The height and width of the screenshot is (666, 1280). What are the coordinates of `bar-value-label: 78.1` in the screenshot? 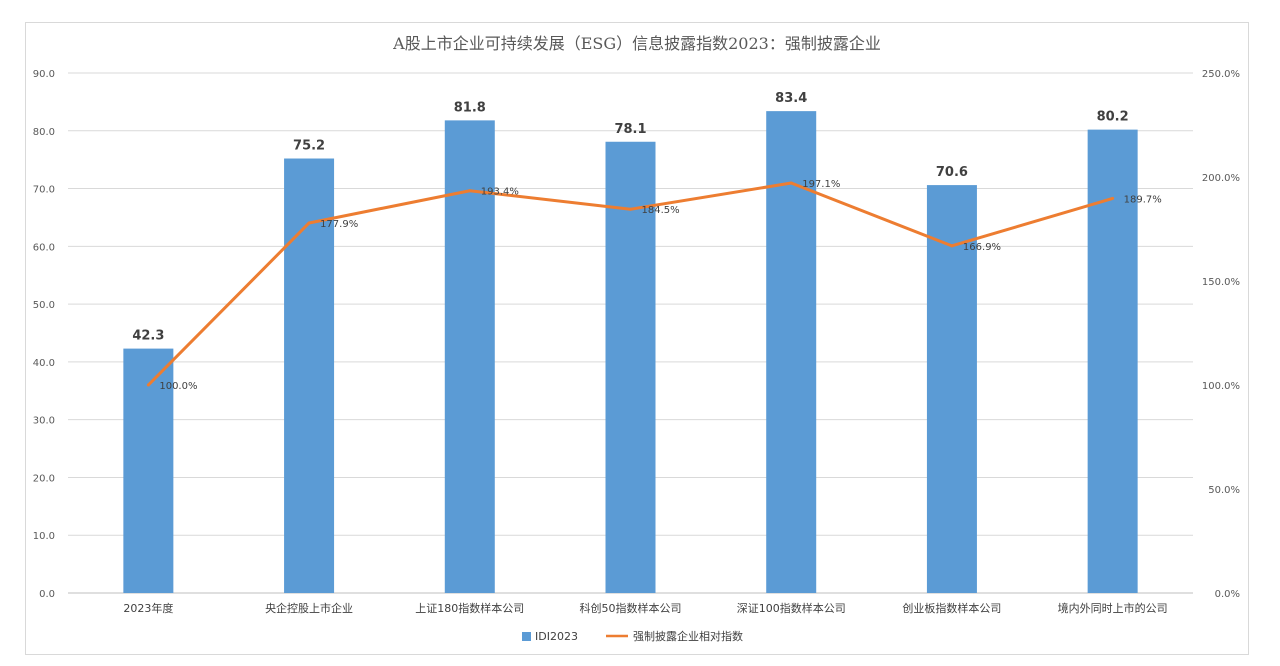 It's located at (630, 129).